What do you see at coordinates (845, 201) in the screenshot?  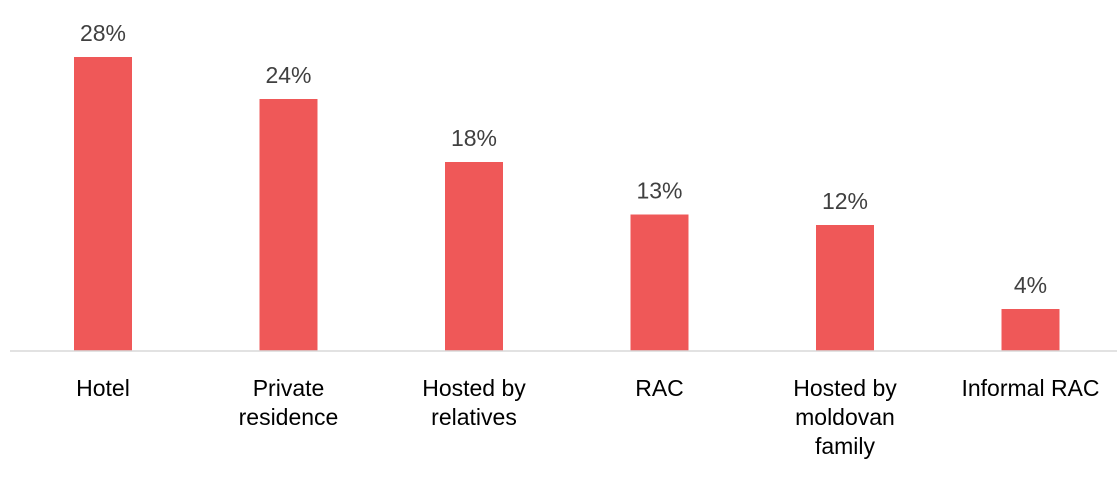 I see `value-label-4: 12%` at bounding box center [845, 201].